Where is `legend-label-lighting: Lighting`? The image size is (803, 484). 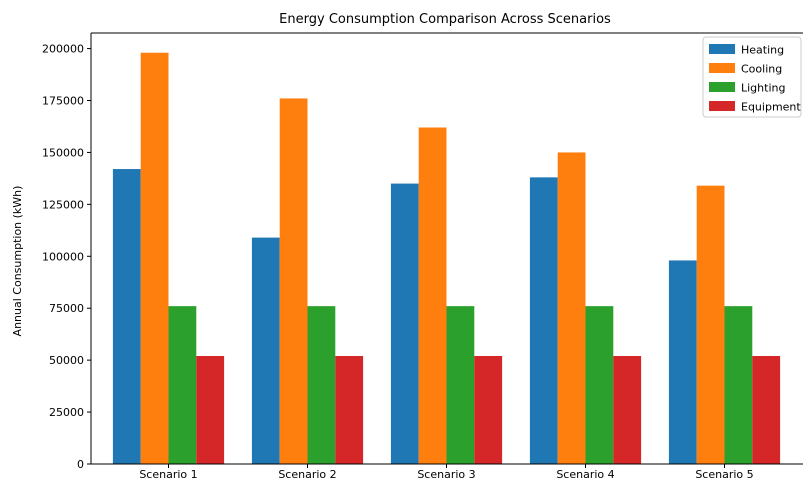
legend-label-lighting: Lighting is located at coordinates (763, 88).